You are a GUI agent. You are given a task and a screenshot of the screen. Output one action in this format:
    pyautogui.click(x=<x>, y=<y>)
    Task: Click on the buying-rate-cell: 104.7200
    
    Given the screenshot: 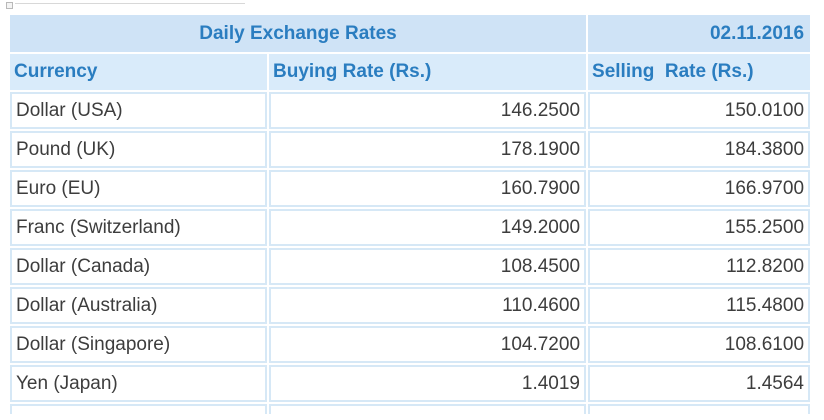 What is the action you would take?
    pyautogui.click(x=428, y=344)
    